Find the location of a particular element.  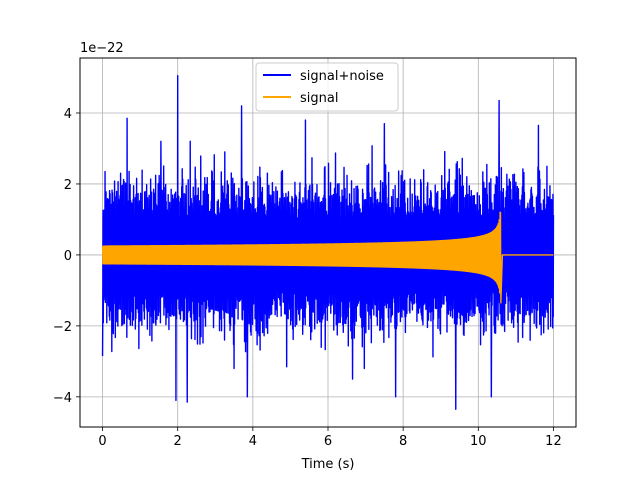

x-axis: 0 2 4 6 8 10 12 is located at coordinates (330, 438).